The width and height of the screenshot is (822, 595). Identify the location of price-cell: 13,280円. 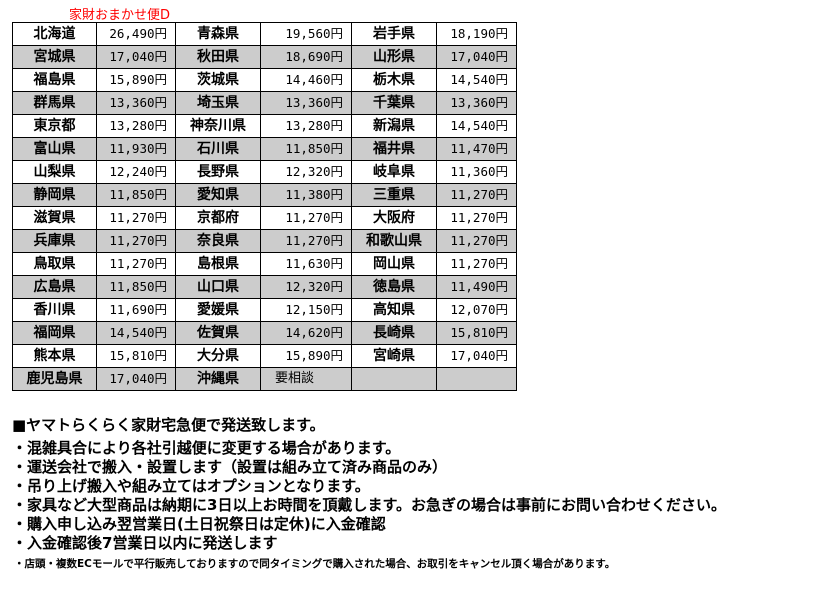
(136, 126).